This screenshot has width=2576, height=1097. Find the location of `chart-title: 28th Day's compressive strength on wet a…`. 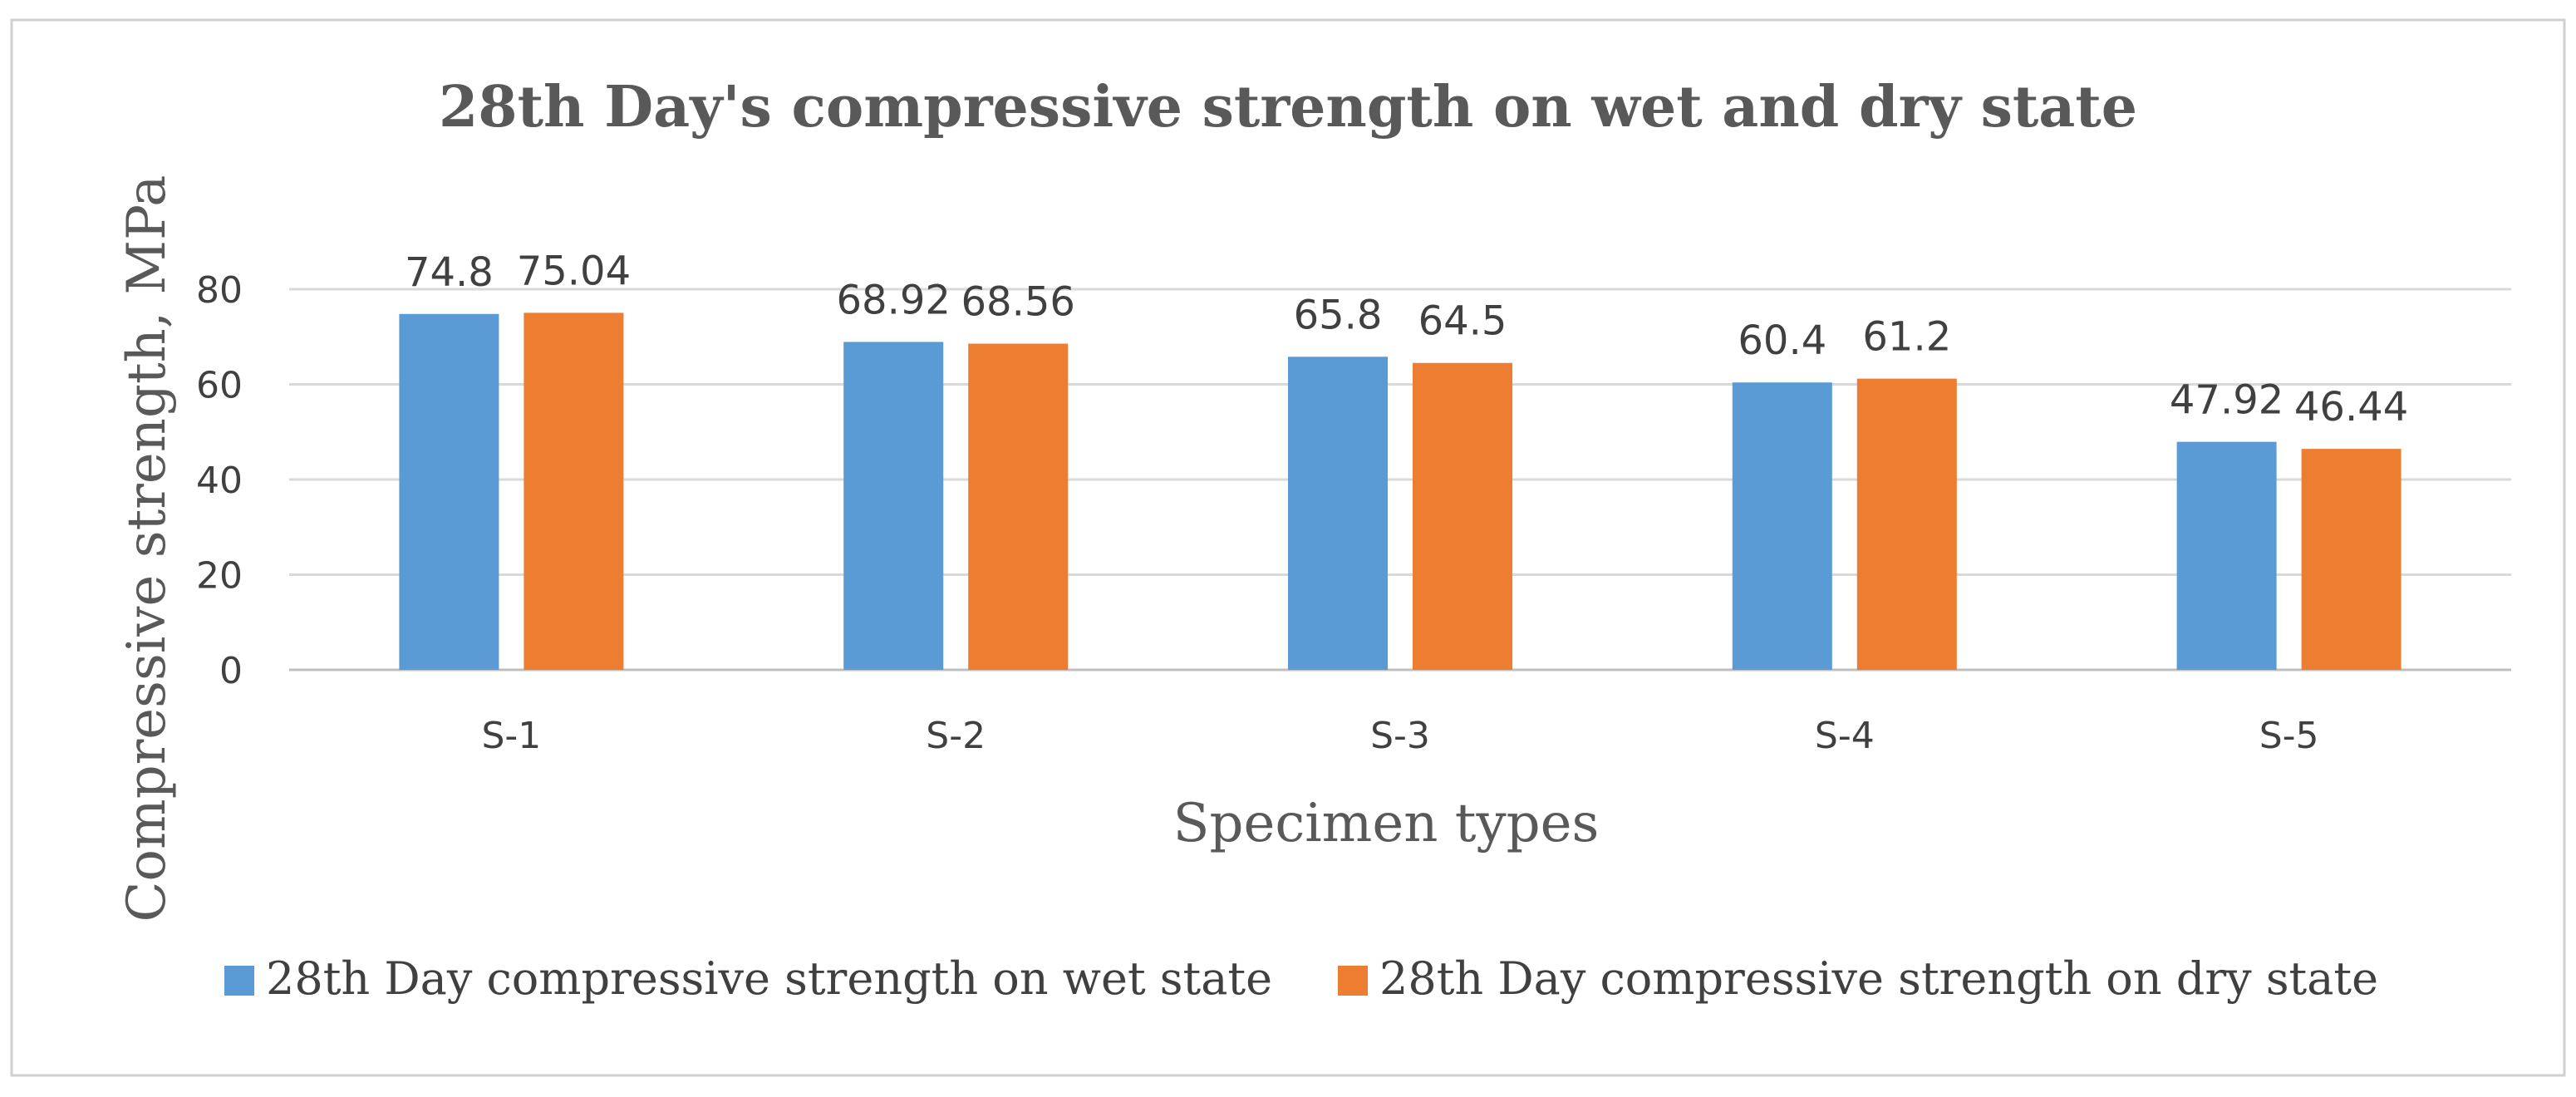

chart-title: 28th Day's compressive strength on wet a… is located at coordinates (1288, 107).